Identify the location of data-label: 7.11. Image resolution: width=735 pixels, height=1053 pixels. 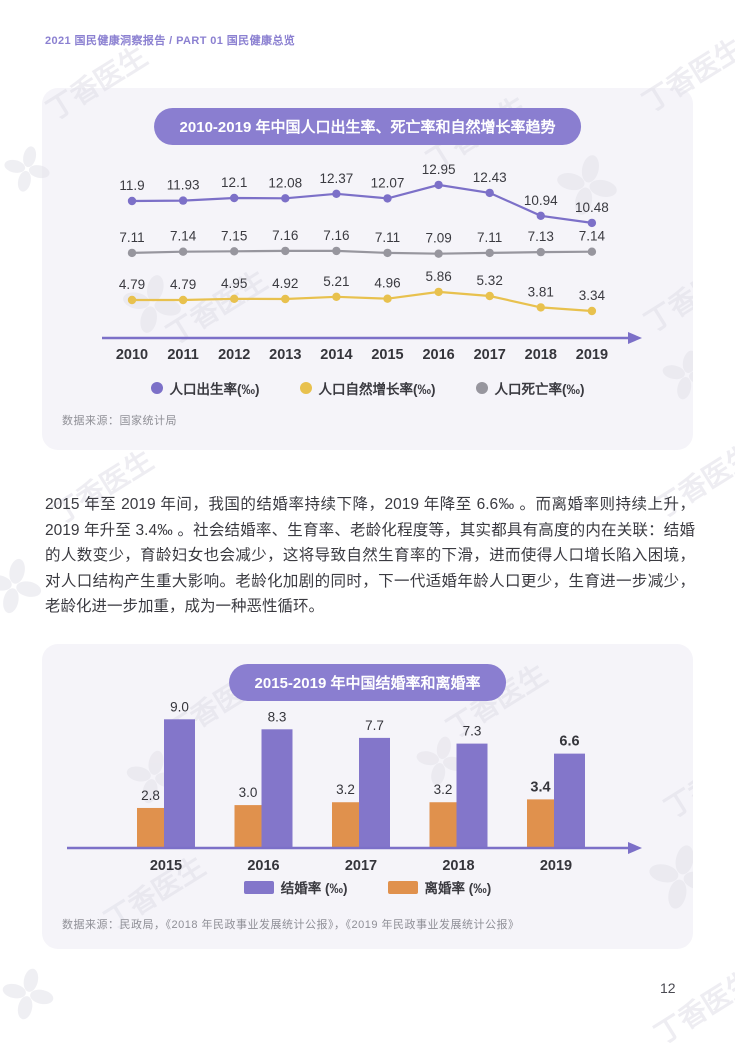
(131, 237).